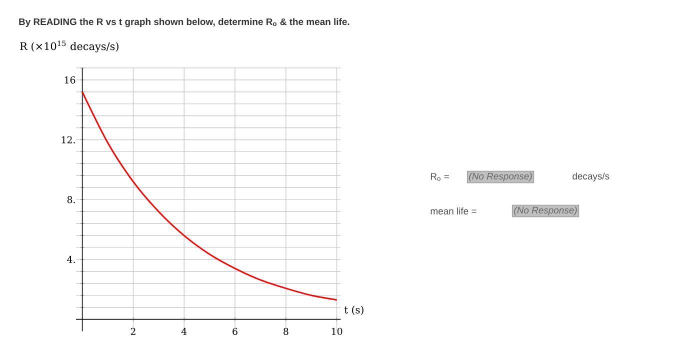  I want to click on chart-title: By READING the R vs t graph shown below, determine R$_{o}$ & the mean life., so click(184, 22).